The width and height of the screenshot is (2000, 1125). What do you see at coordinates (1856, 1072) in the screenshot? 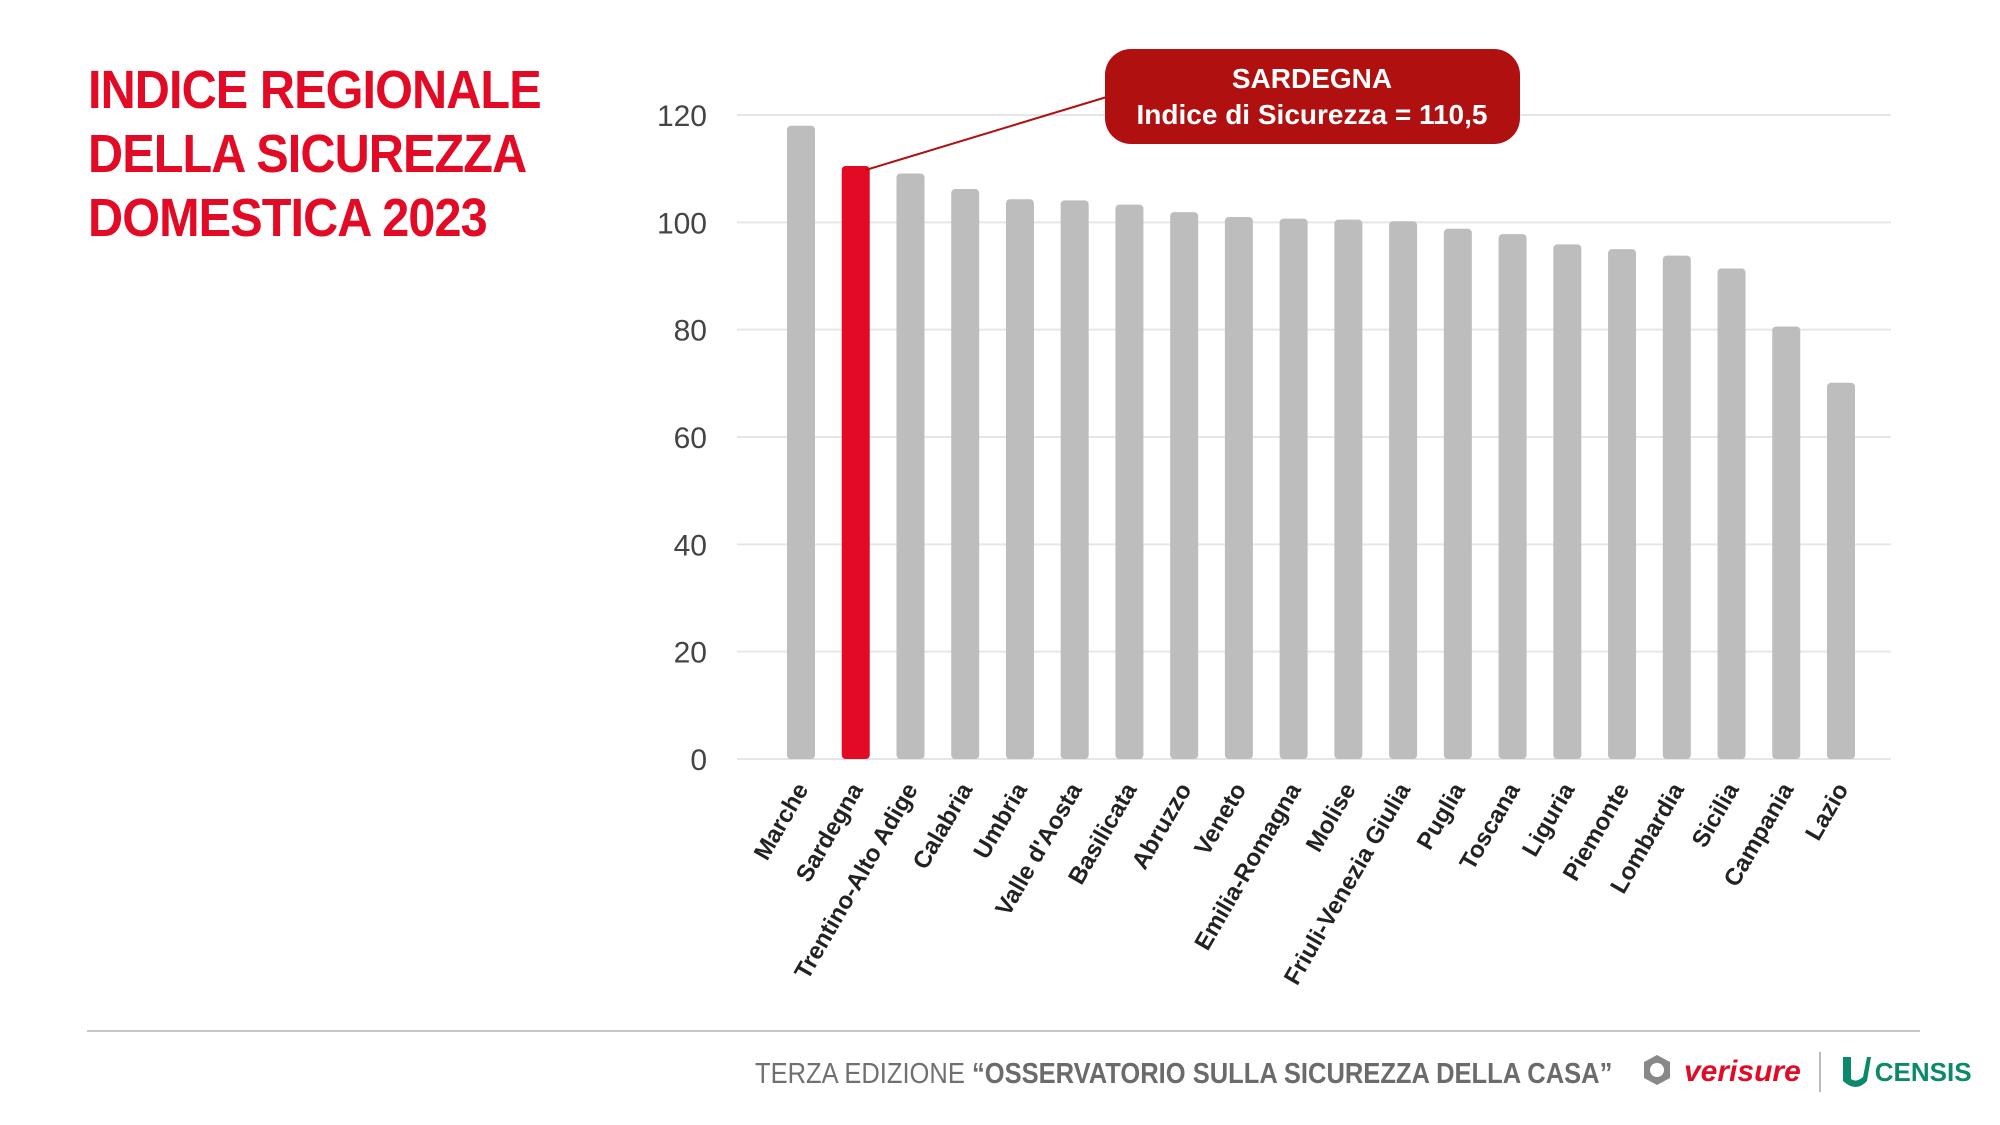
I see `censis-logo-icon` at bounding box center [1856, 1072].